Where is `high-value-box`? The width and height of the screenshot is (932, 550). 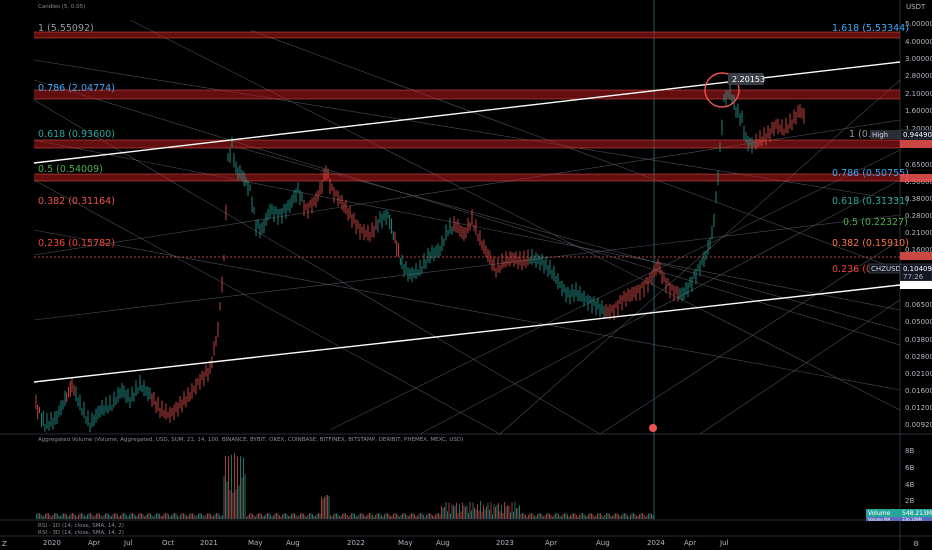 high-value-box is located at coordinates (915, 134).